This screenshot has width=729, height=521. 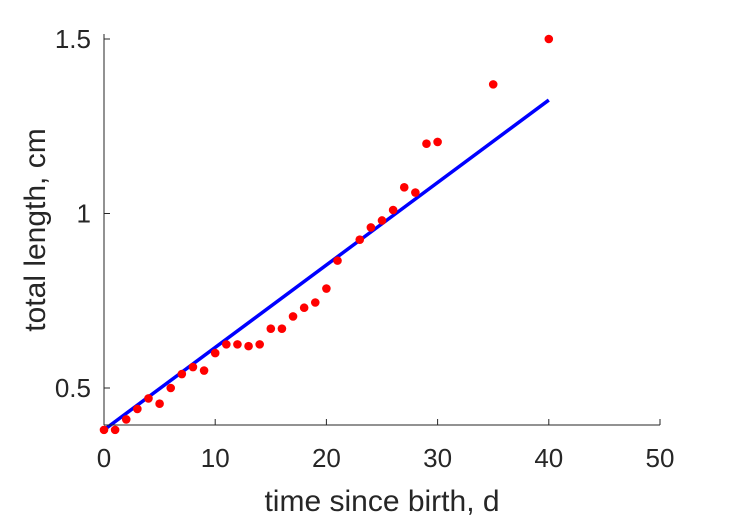 I want to click on x-tick-label: 40, so click(x=548, y=458).